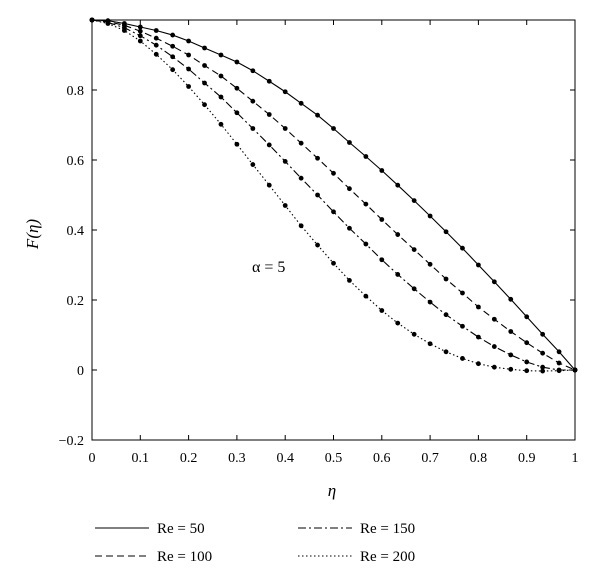 The image size is (600, 585). Describe the element at coordinates (268, 267) in the screenshot. I see `alpha-annotation: α = 5` at that location.